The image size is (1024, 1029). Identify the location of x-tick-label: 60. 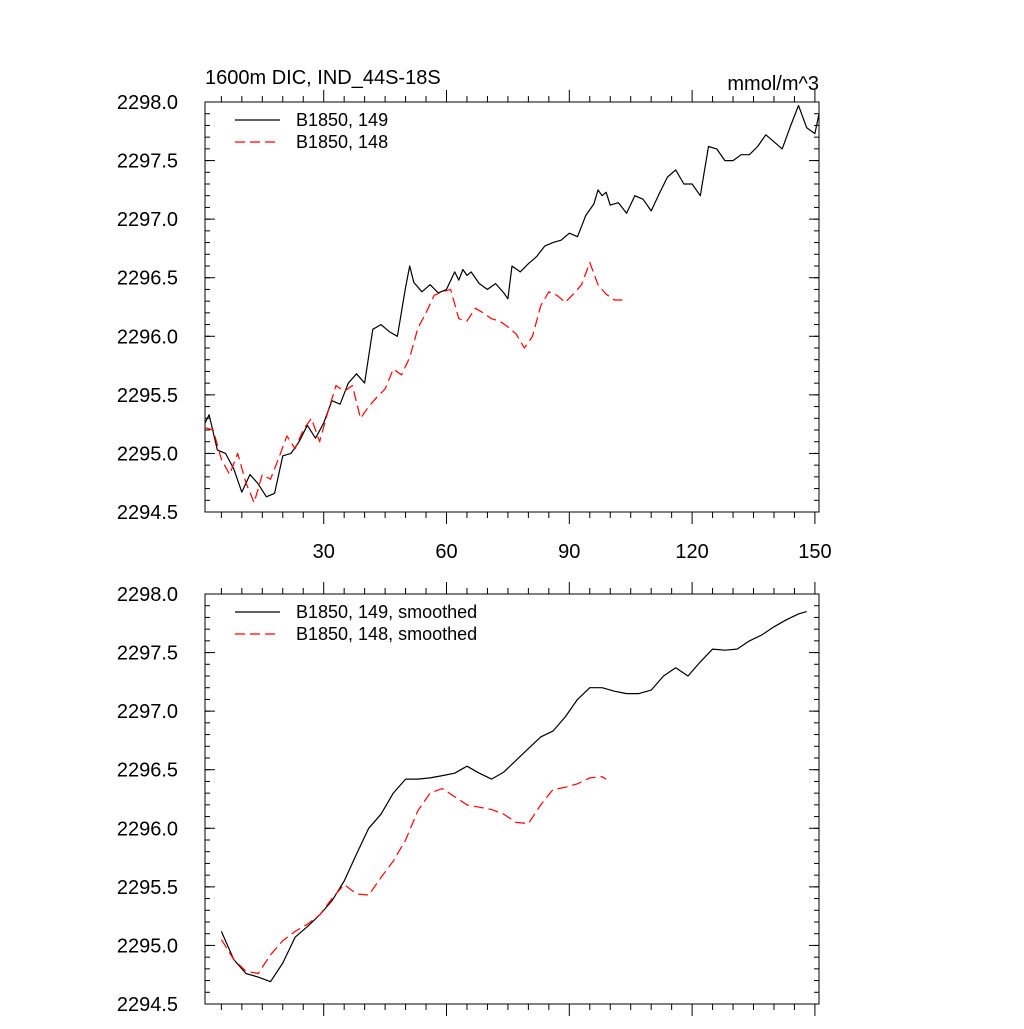
(446, 552).